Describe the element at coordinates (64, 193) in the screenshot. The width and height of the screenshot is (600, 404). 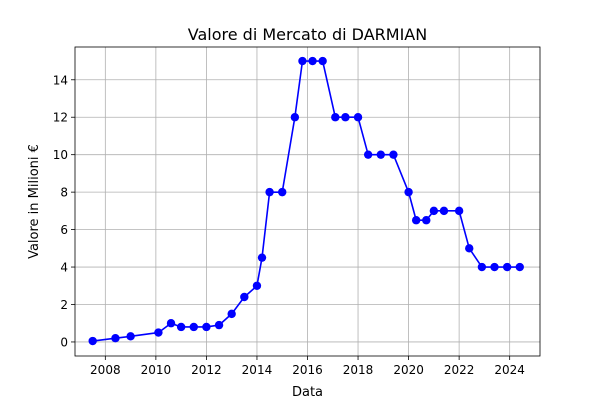
I see `y-tick-label: 8` at that location.